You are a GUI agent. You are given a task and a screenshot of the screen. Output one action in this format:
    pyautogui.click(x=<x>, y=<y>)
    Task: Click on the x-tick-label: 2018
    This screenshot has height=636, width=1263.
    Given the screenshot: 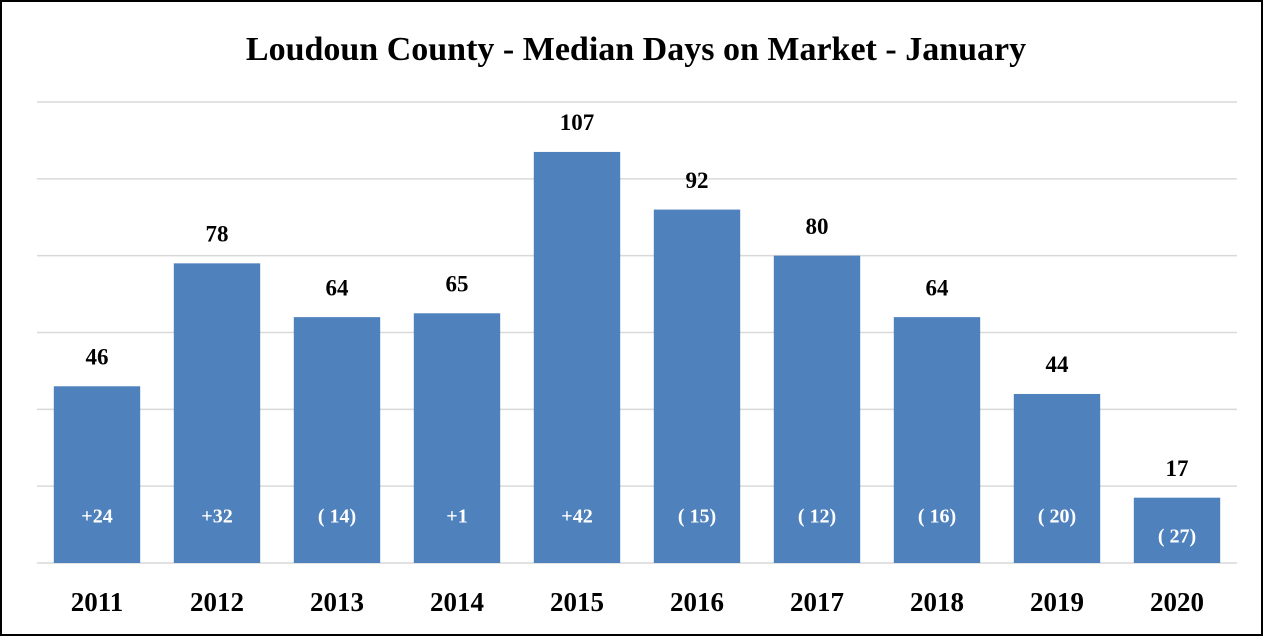 What is the action you would take?
    pyautogui.click(x=937, y=602)
    